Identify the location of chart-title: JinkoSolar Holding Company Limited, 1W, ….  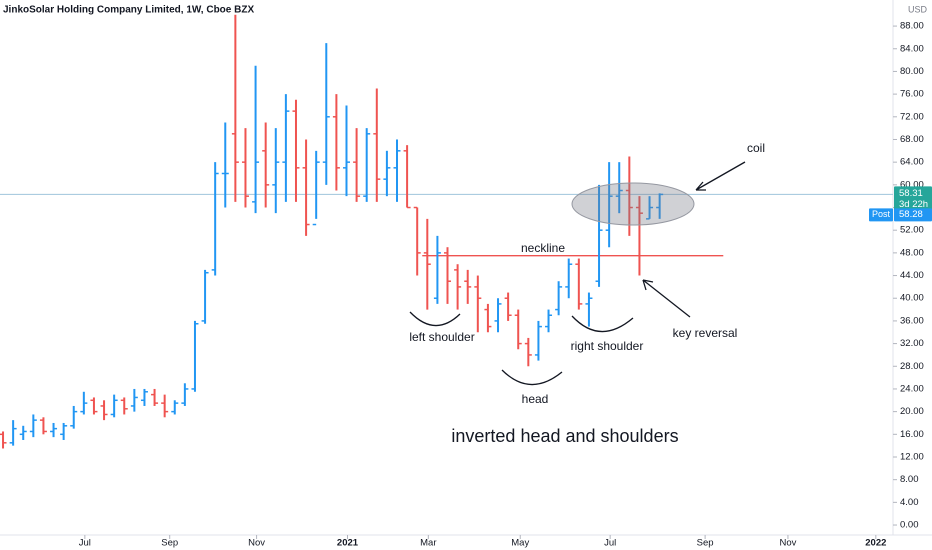
(128, 10).